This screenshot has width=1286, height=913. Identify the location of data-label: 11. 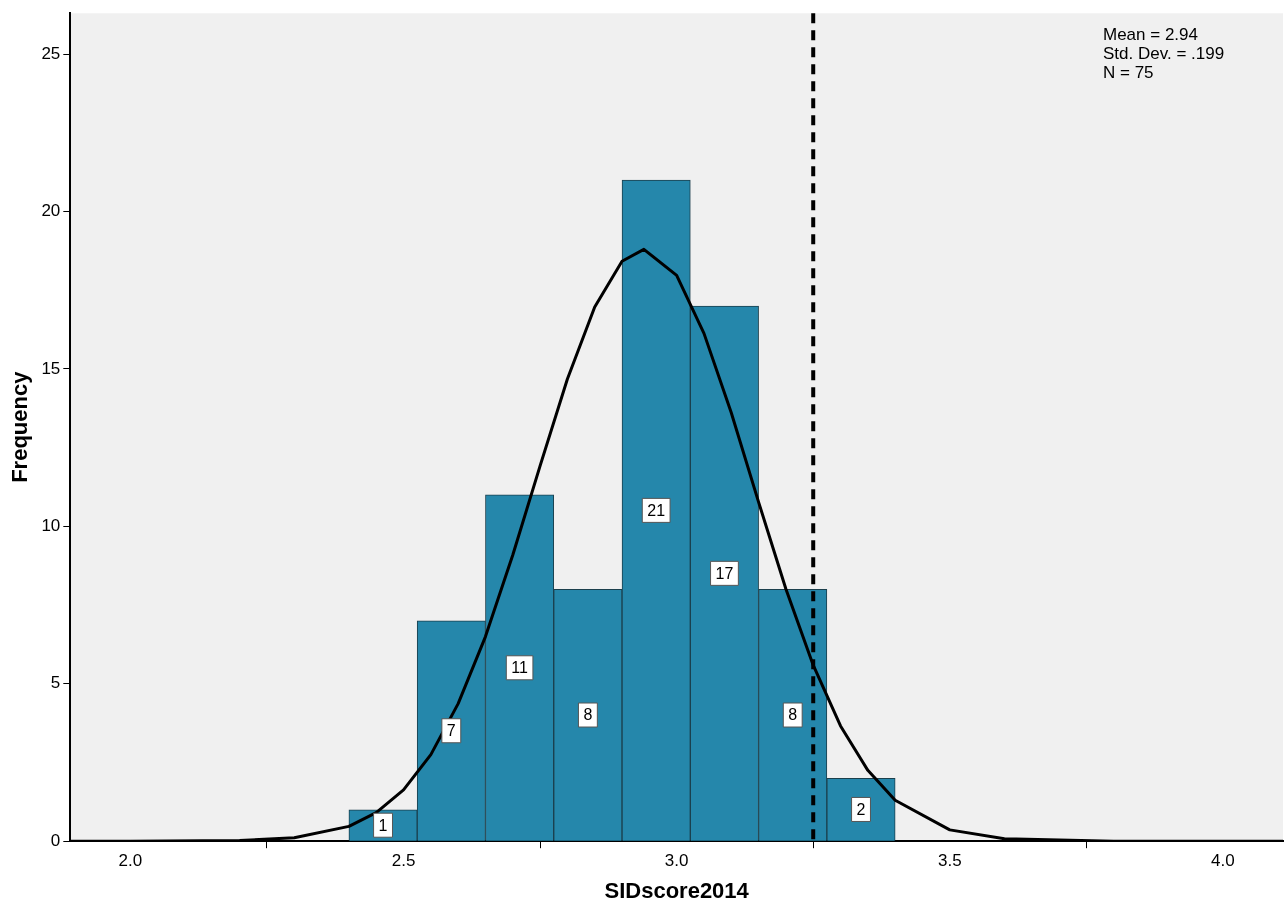
(520, 668).